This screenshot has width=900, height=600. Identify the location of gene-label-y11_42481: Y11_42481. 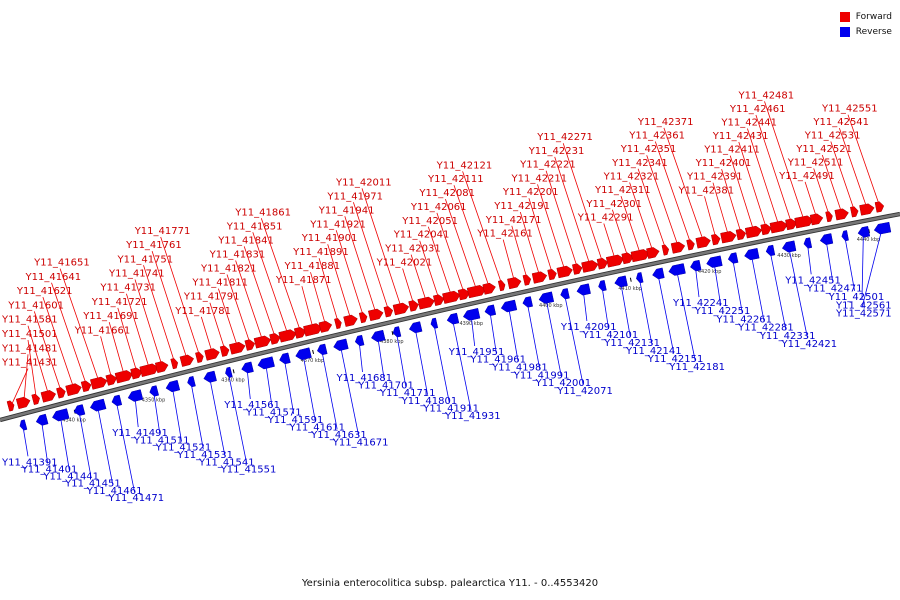
(766, 95).